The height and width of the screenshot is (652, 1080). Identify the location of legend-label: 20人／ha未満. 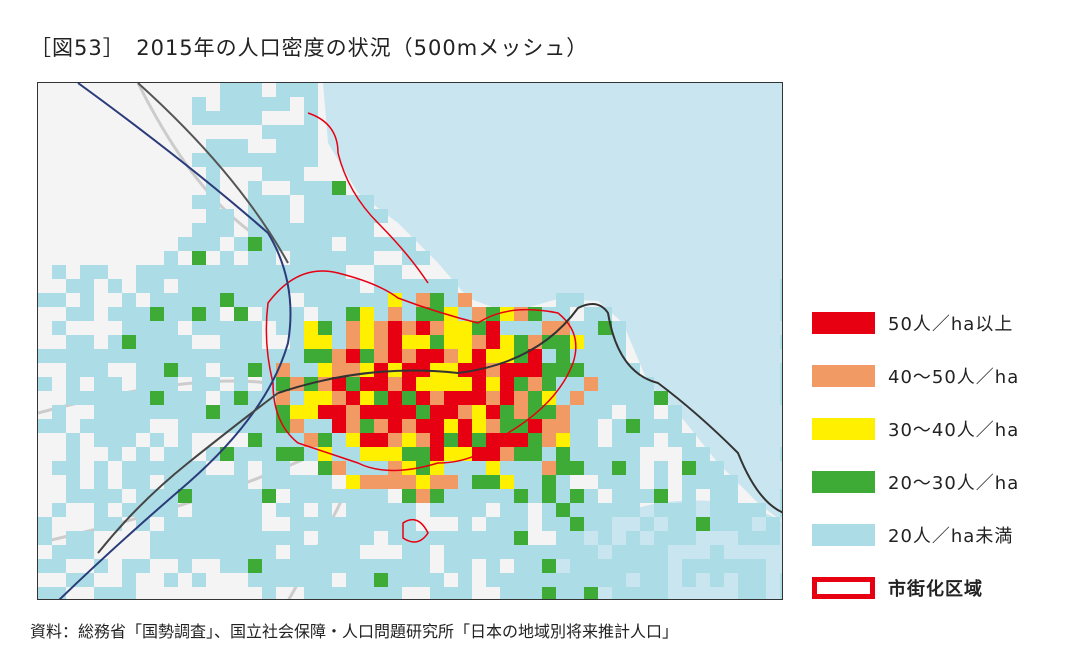
(951, 536).